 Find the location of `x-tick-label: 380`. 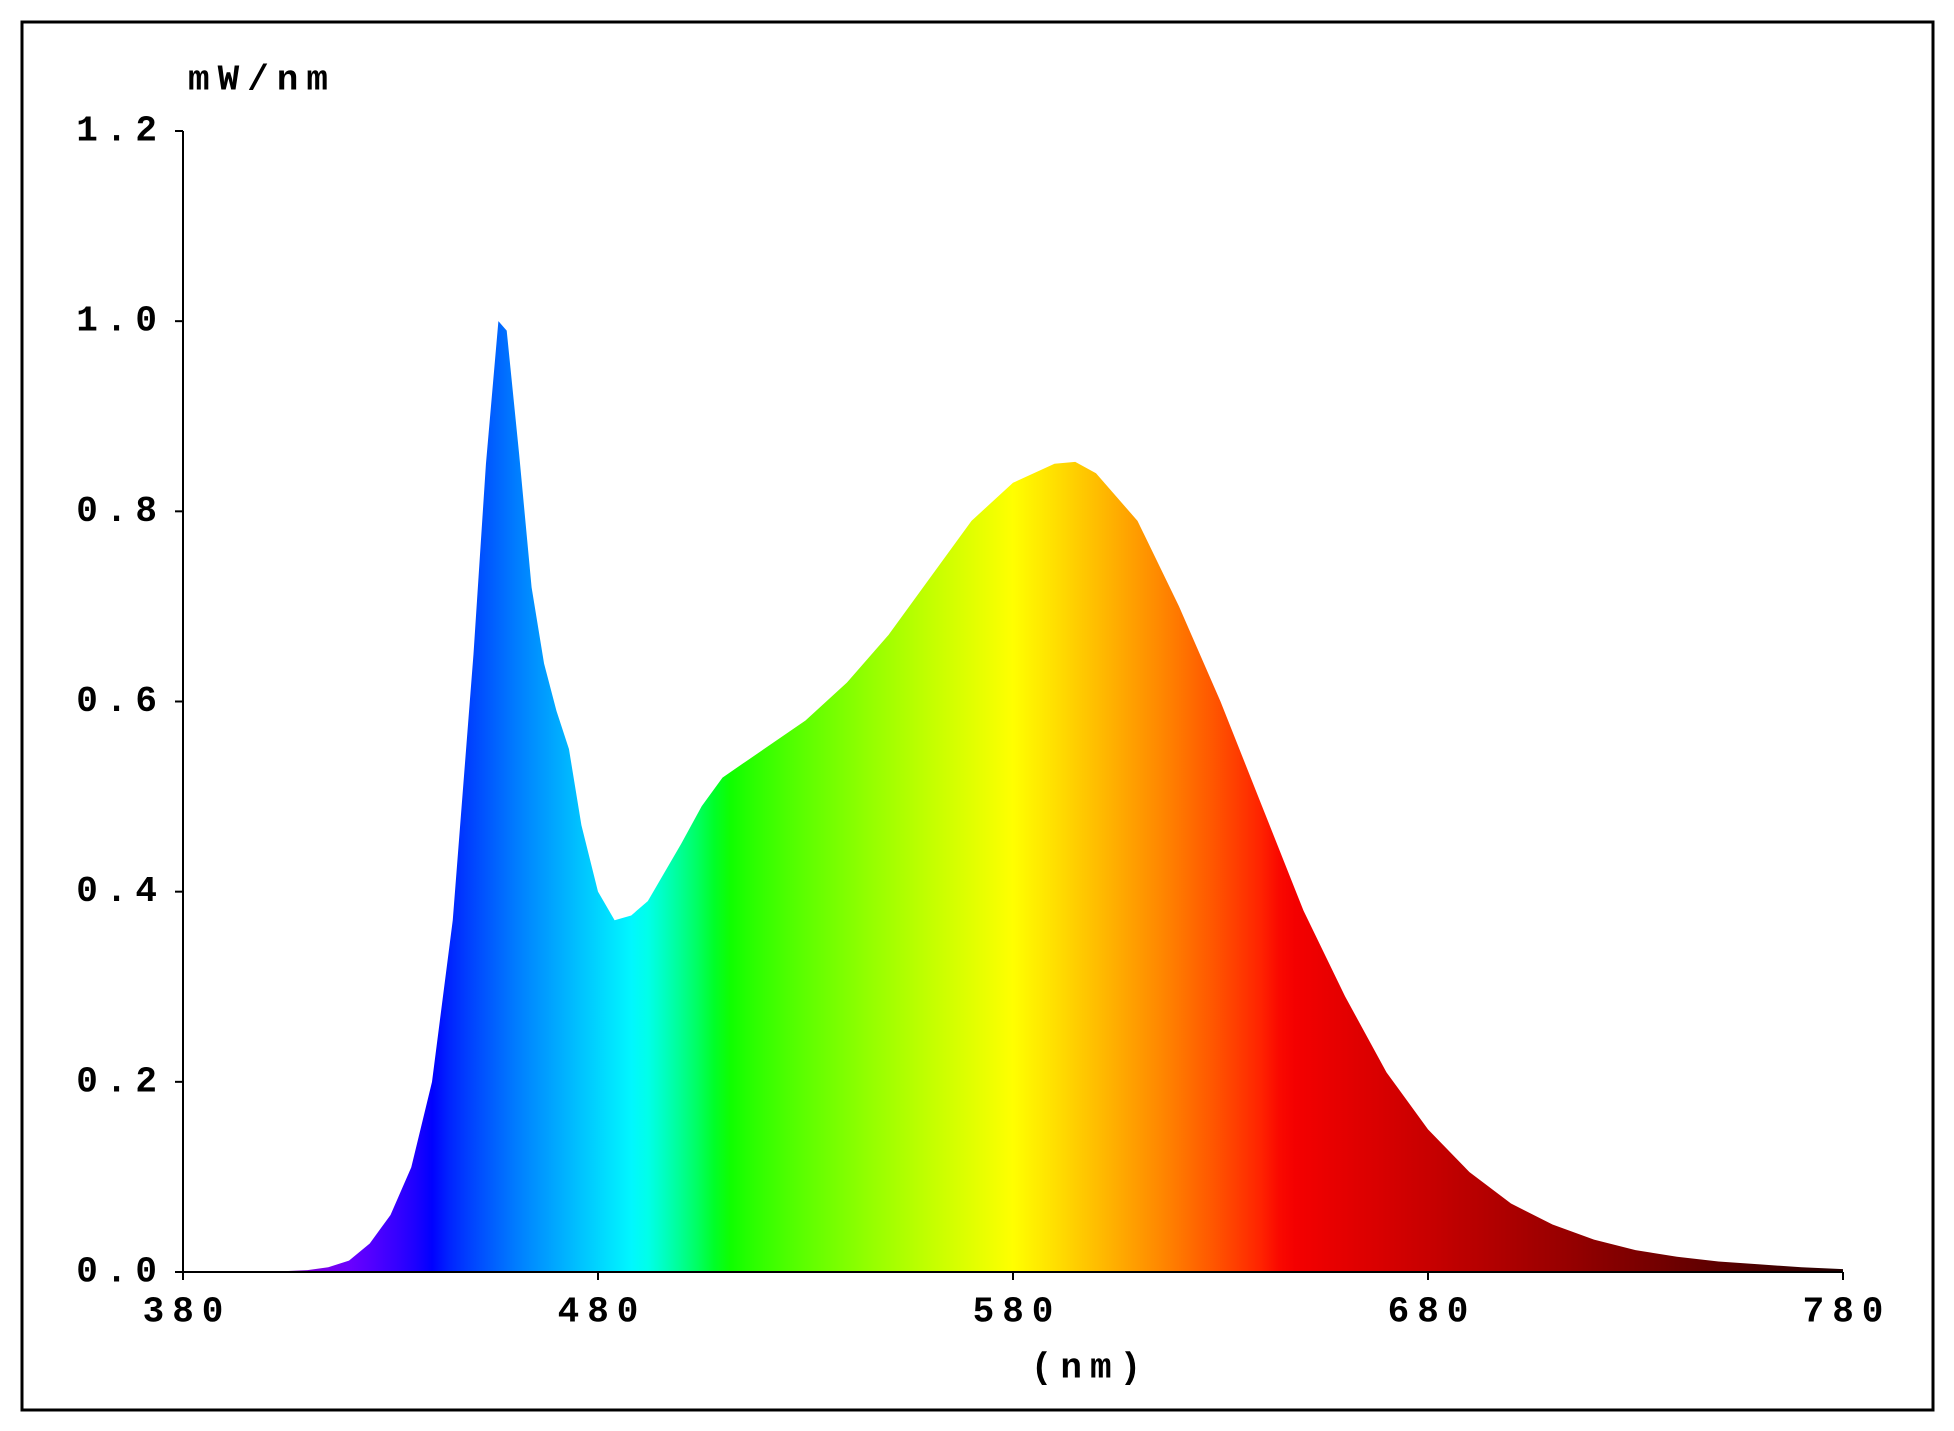

x-tick-label: 380 is located at coordinates (187, 1312).